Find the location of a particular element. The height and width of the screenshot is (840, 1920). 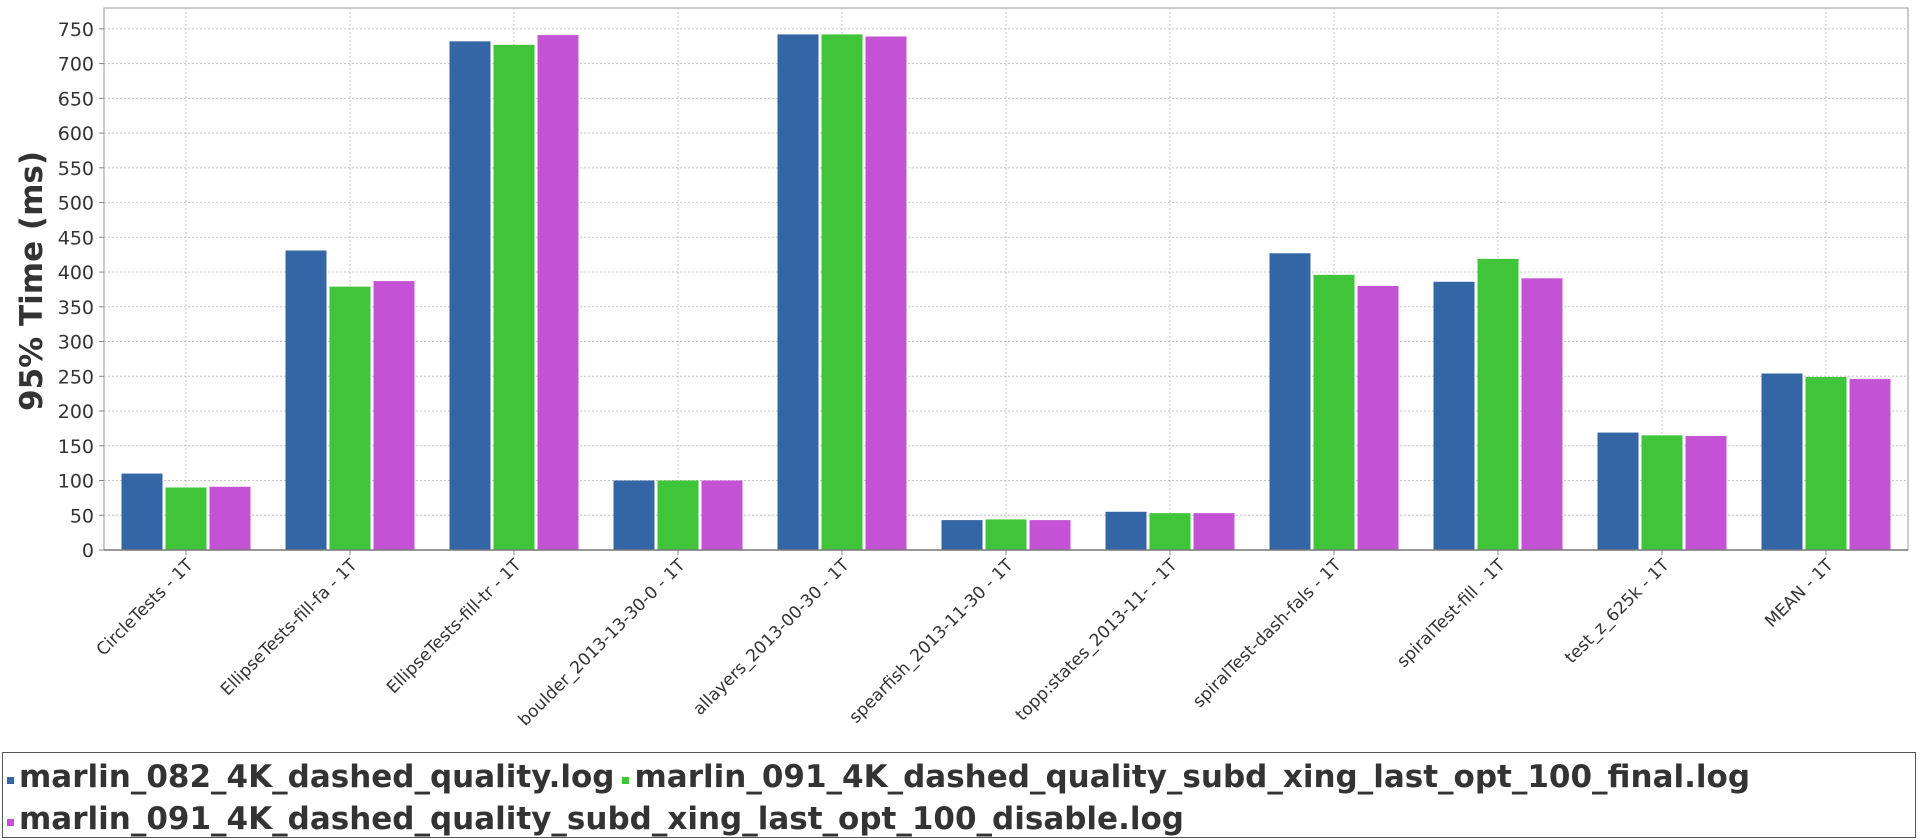

y-tick-label: 0 is located at coordinates (88, 551).